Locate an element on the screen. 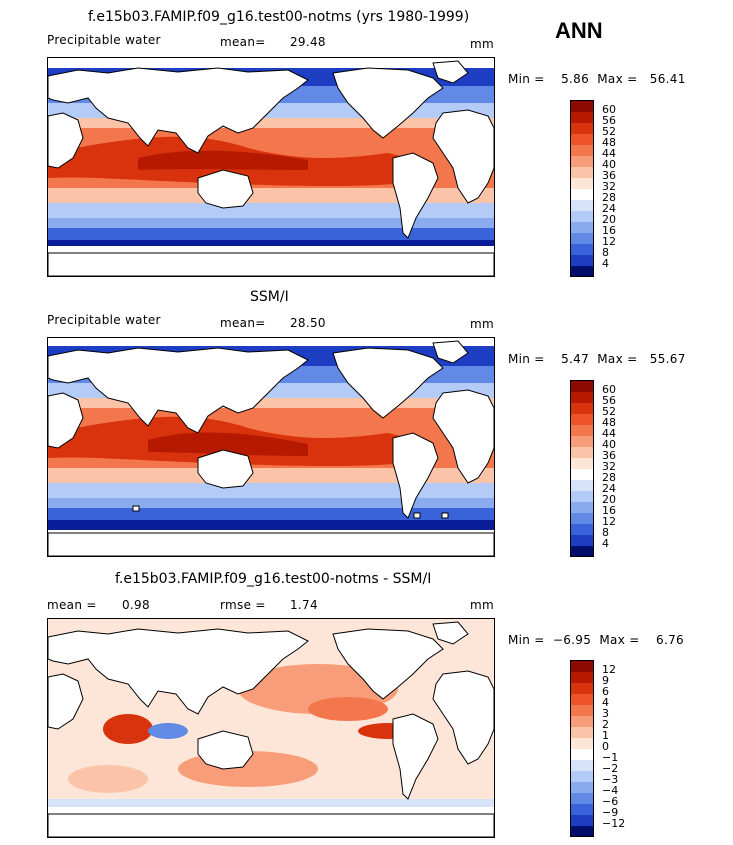 This screenshot has width=733, height=845. cb3-tick: −2 is located at coordinates (610, 768).